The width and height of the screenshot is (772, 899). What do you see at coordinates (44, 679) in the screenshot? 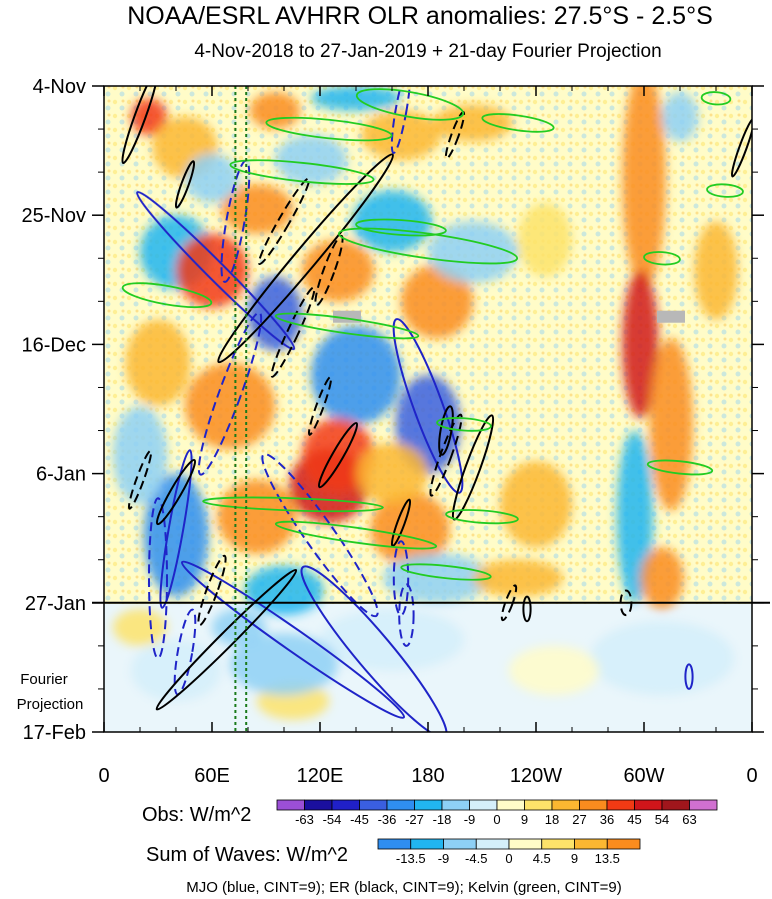
I see `projection-label-line1: Fourier` at bounding box center [44, 679].